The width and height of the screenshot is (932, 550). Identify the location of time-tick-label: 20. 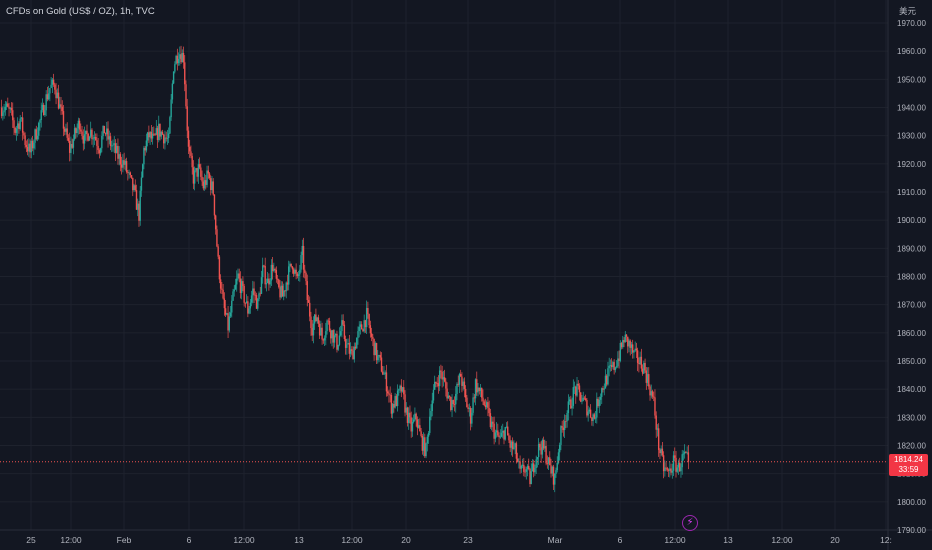
(835, 540).